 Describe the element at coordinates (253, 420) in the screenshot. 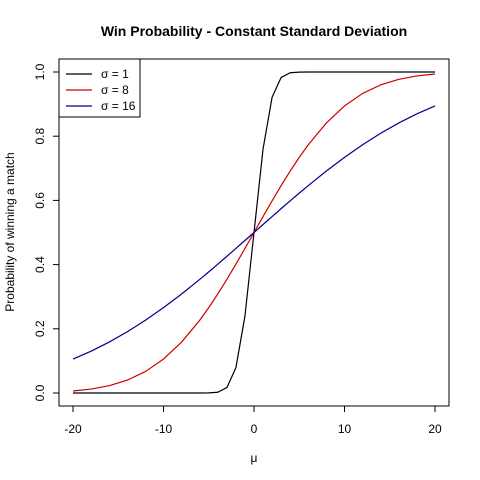

I see `x-axis: -20 -10 0 10 20` at that location.